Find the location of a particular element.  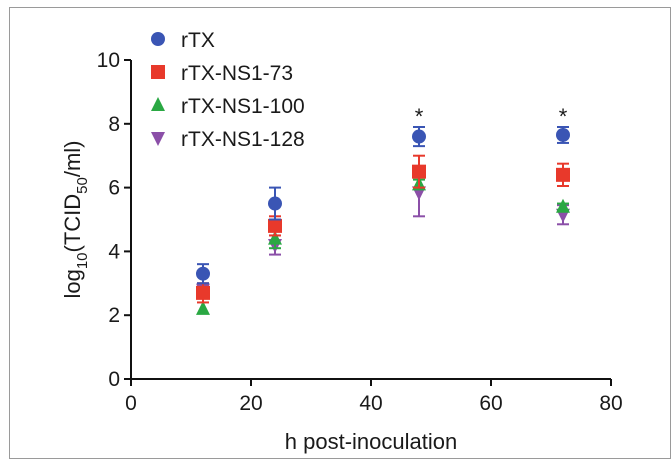

legend-item: rTX-NS1-100 is located at coordinates (228, 106).